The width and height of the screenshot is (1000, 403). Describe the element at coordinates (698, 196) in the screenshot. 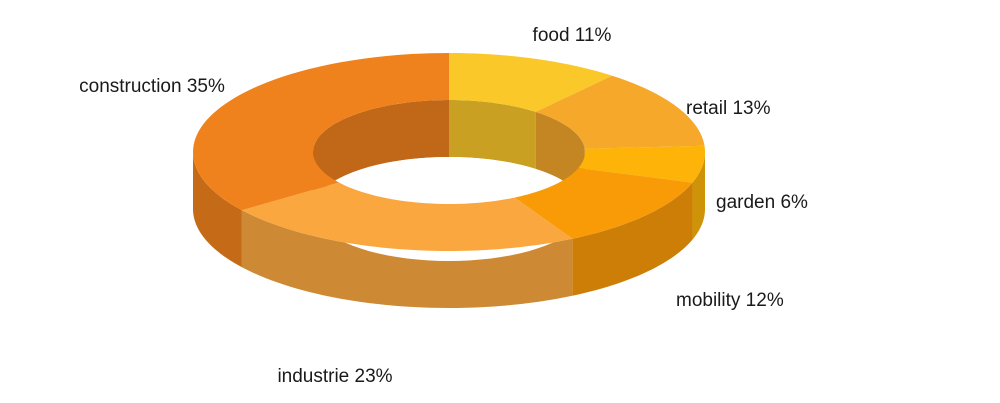

I see `outer-side-garden` at that location.